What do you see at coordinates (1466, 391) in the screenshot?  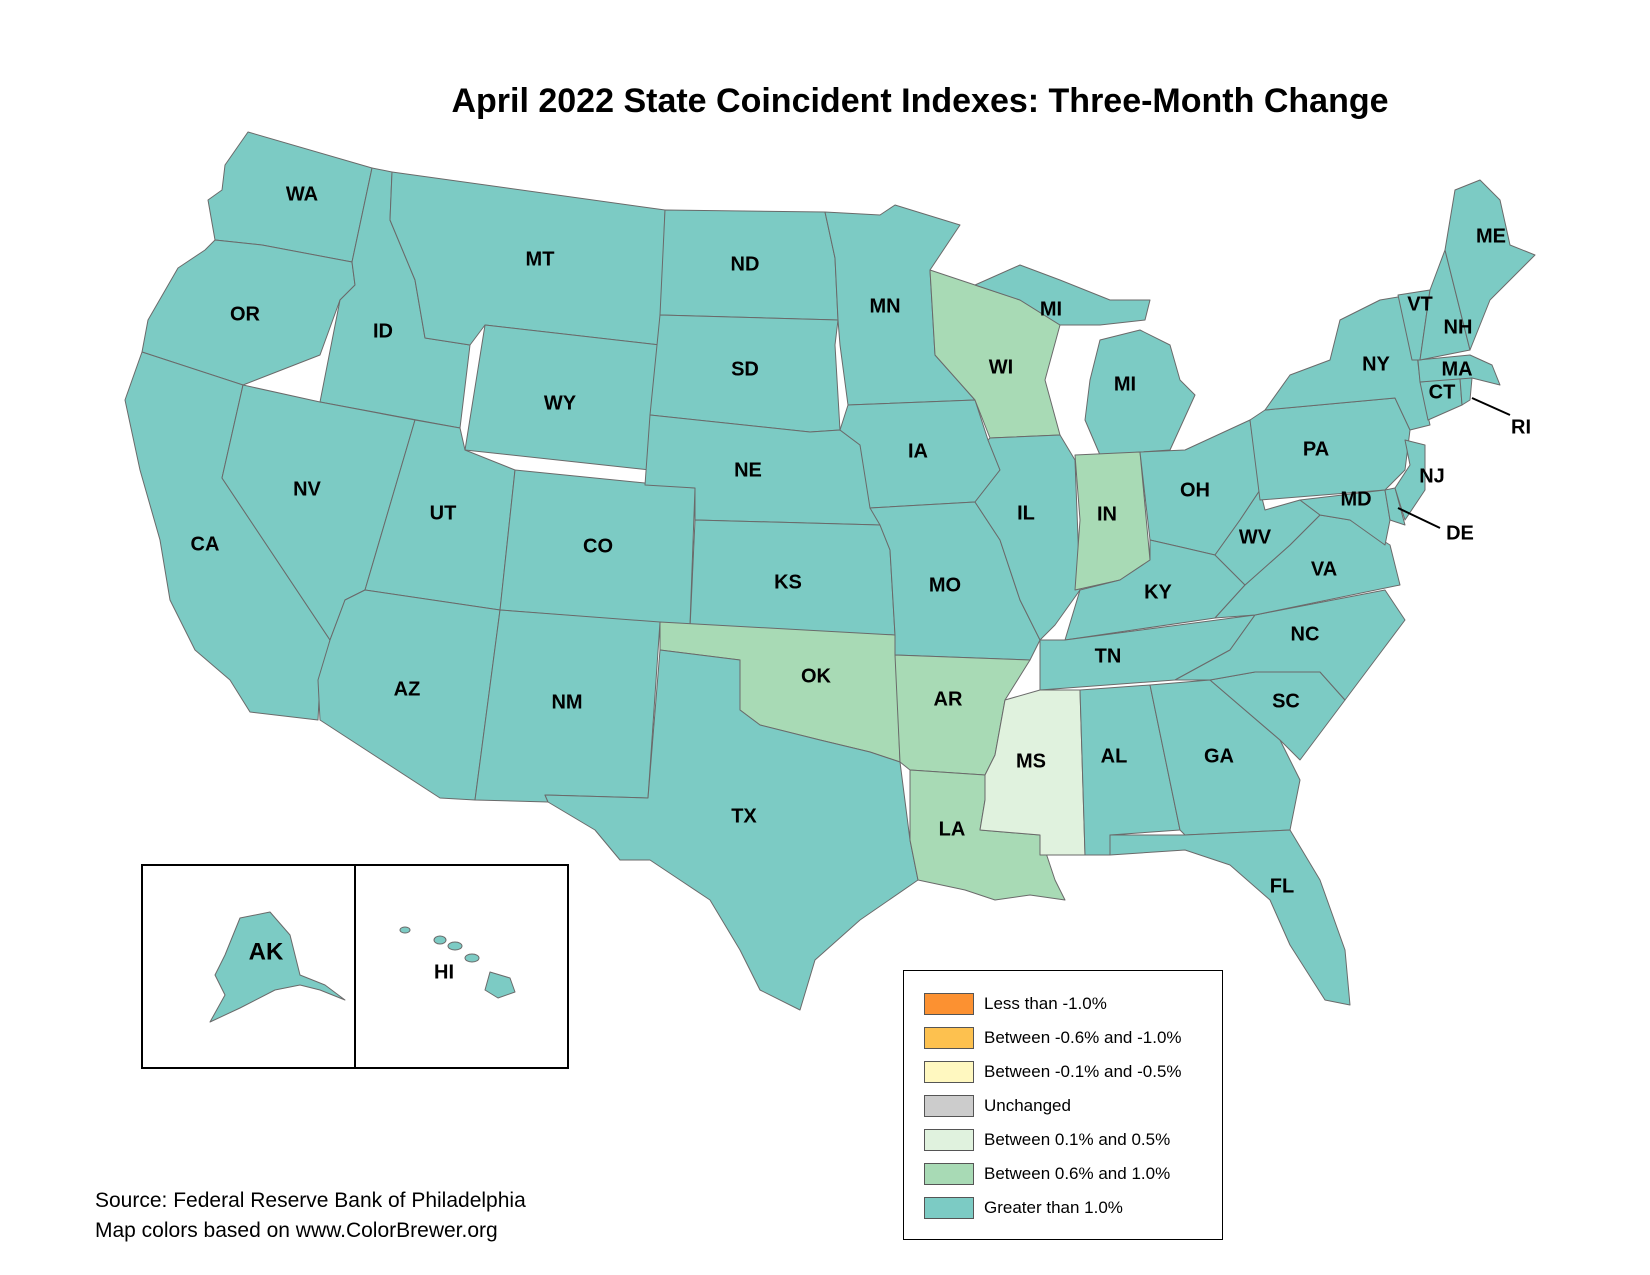 I see `state-RI` at bounding box center [1466, 391].